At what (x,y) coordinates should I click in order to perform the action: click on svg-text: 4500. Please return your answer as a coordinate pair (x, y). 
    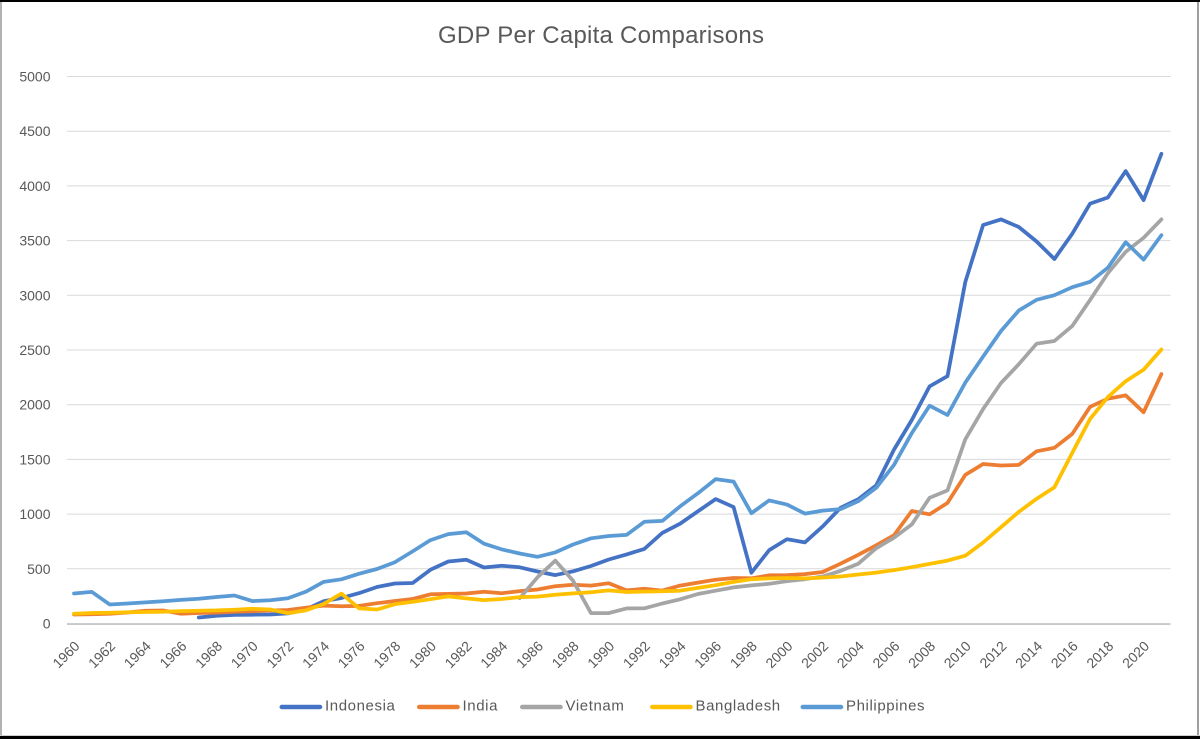
    Looking at the image, I should click on (34, 131).